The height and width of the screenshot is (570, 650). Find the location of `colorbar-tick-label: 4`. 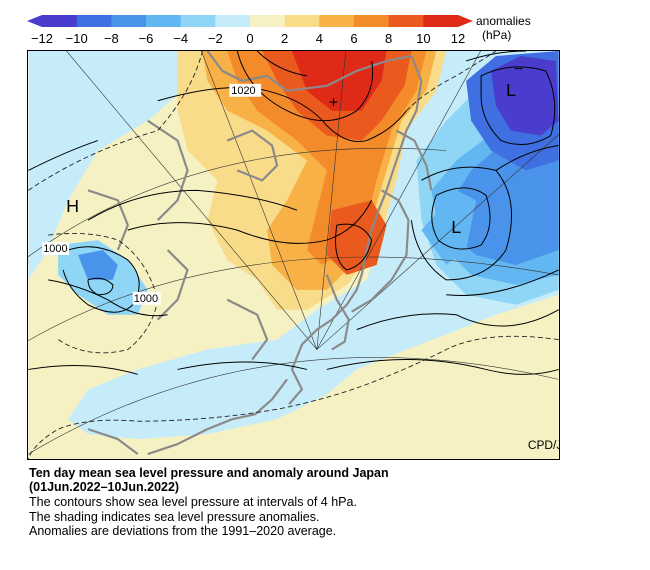

colorbar-tick-label: 4 is located at coordinates (319, 38).